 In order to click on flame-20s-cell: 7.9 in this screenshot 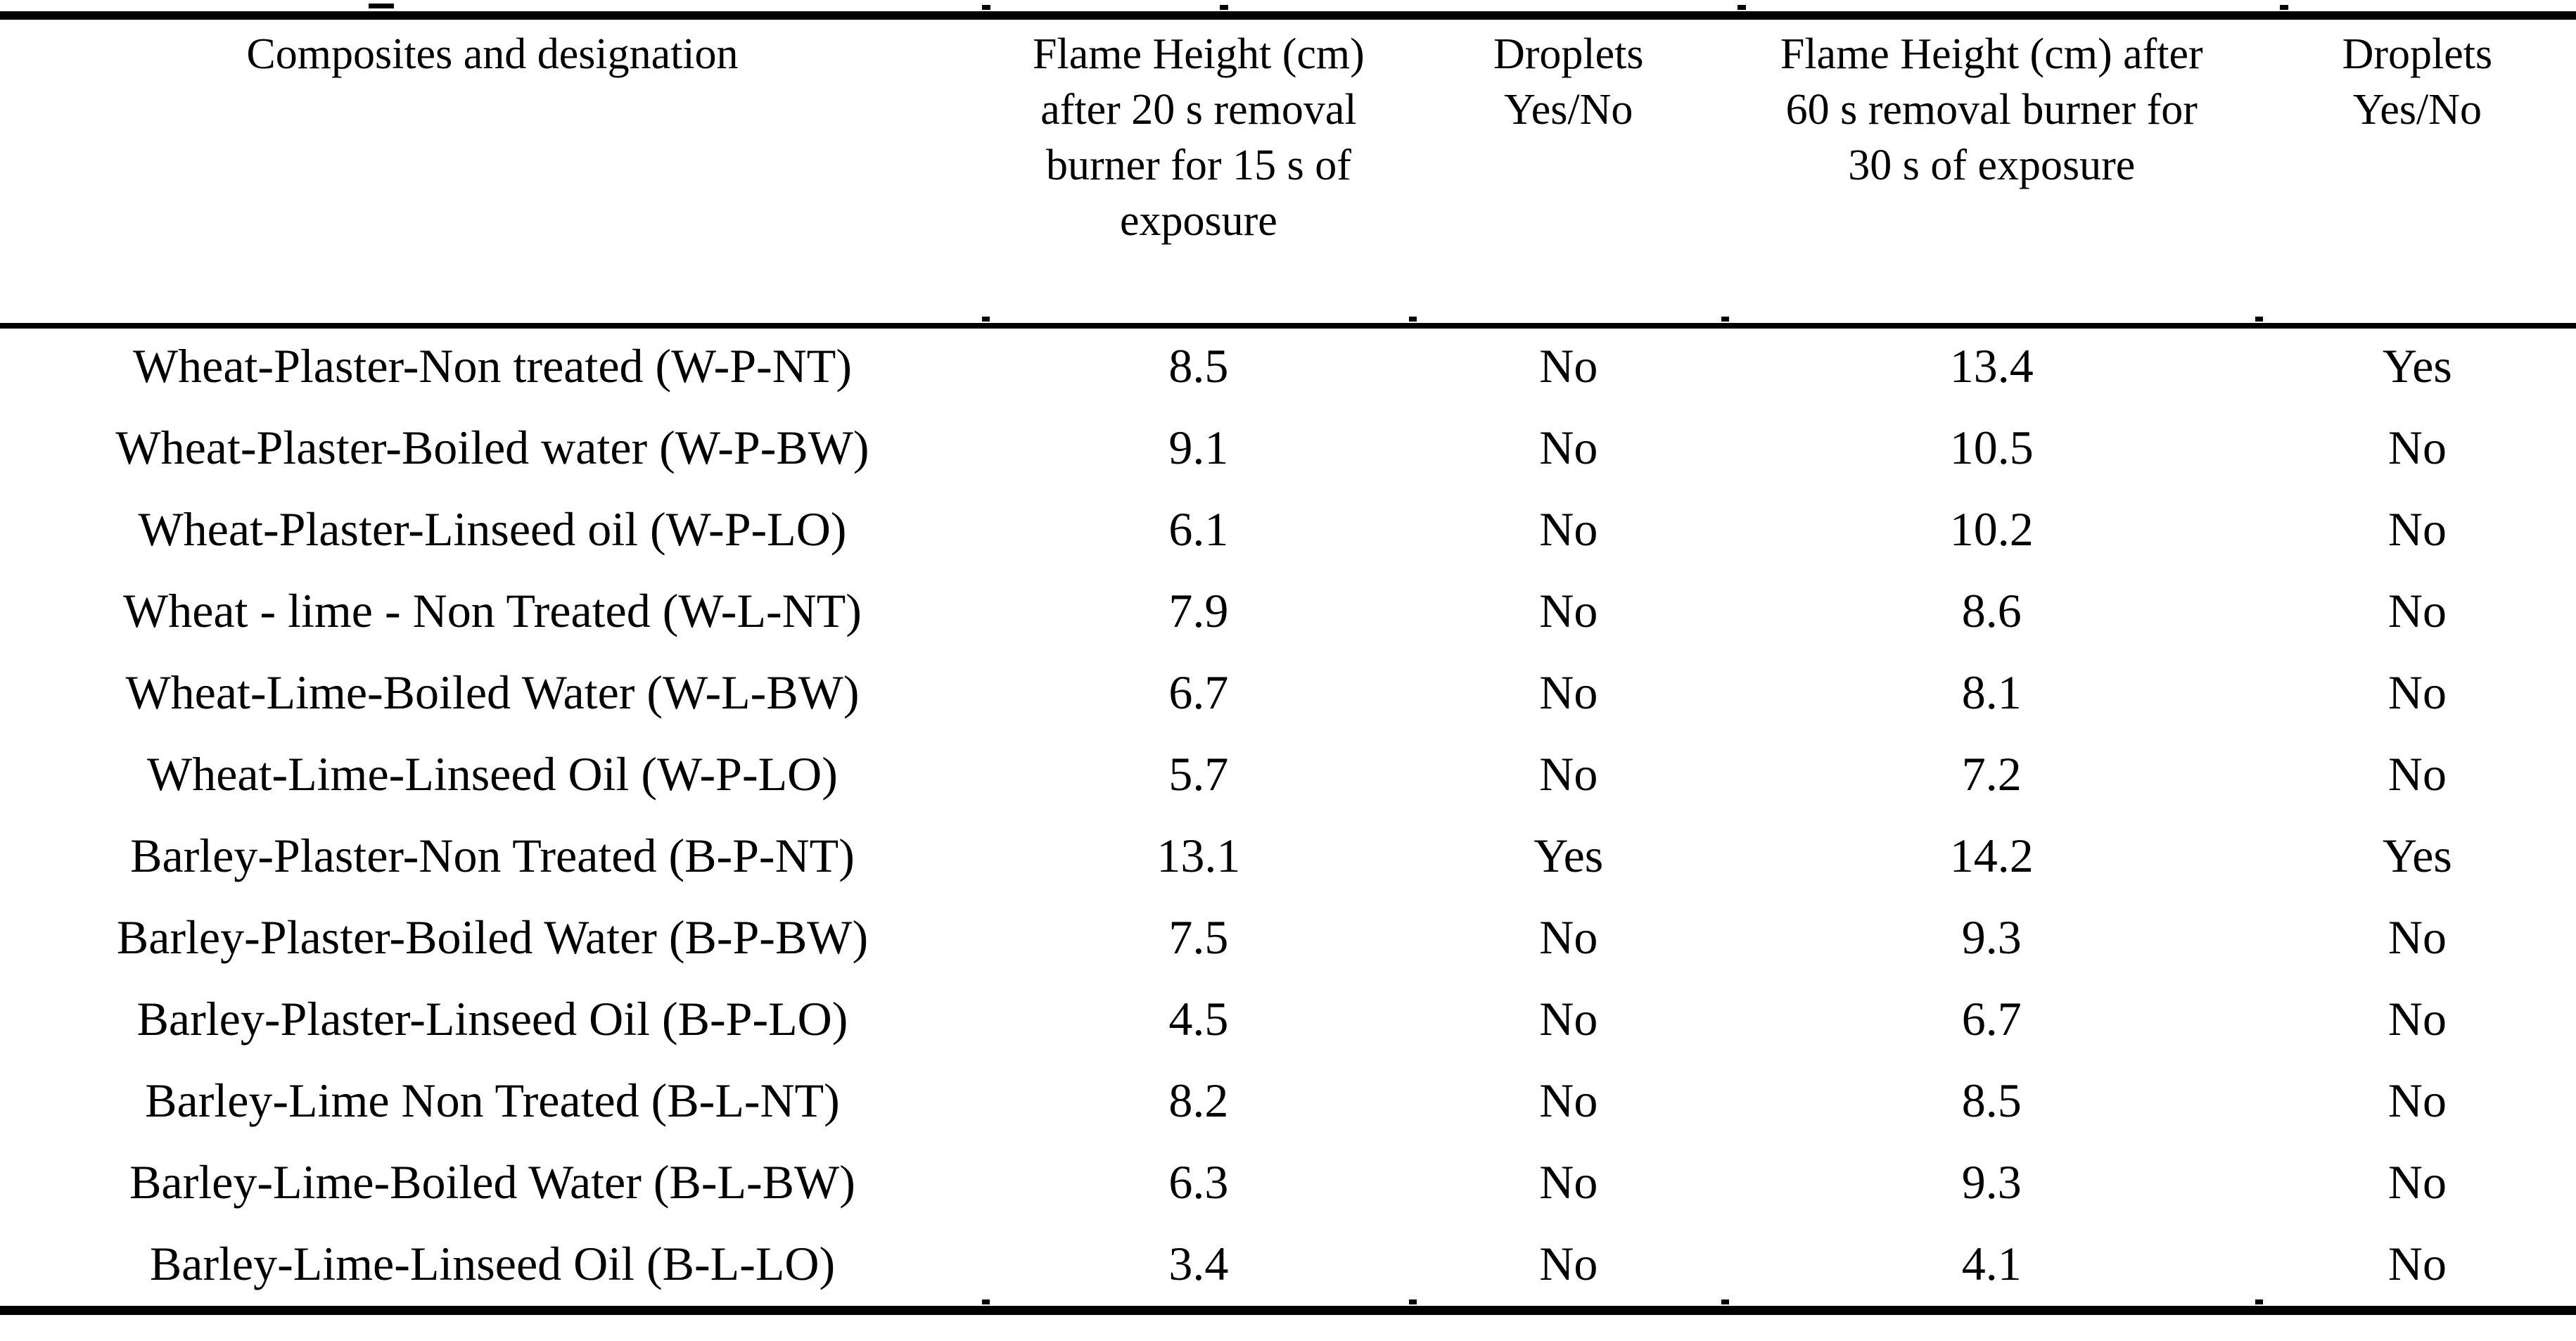, I will do `click(1198, 610)`.